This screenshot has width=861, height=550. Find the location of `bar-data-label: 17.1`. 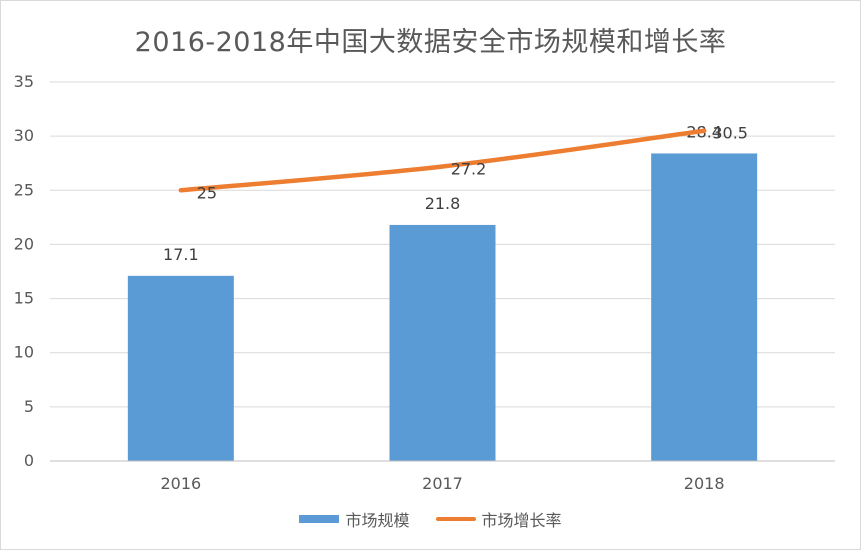

bar-data-label: 17.1 is located at coordinates (181, 254).